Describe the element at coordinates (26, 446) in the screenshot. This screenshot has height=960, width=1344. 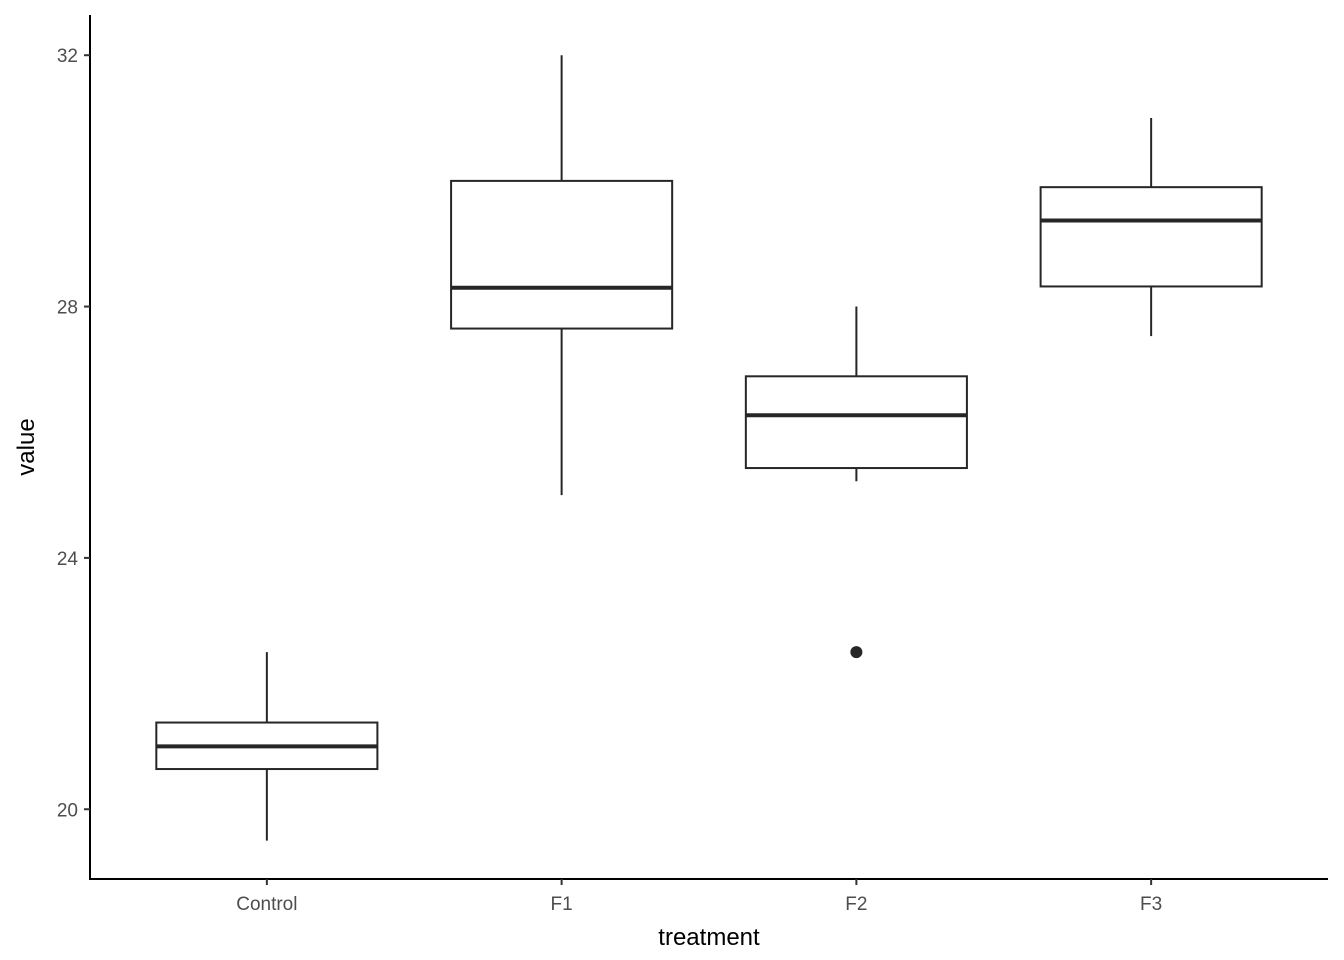
I see `y-axis-label: value` at that location.